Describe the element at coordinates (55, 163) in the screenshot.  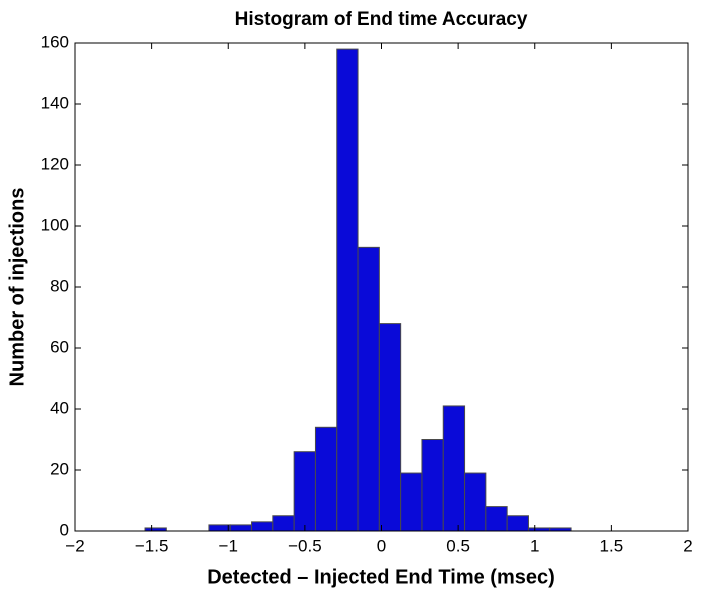
I see `y-tick-label: 120` at that location.